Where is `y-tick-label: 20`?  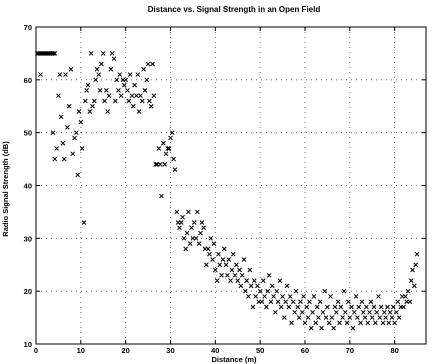 y-tick-label: 20 is located at coordinates (28, 291).